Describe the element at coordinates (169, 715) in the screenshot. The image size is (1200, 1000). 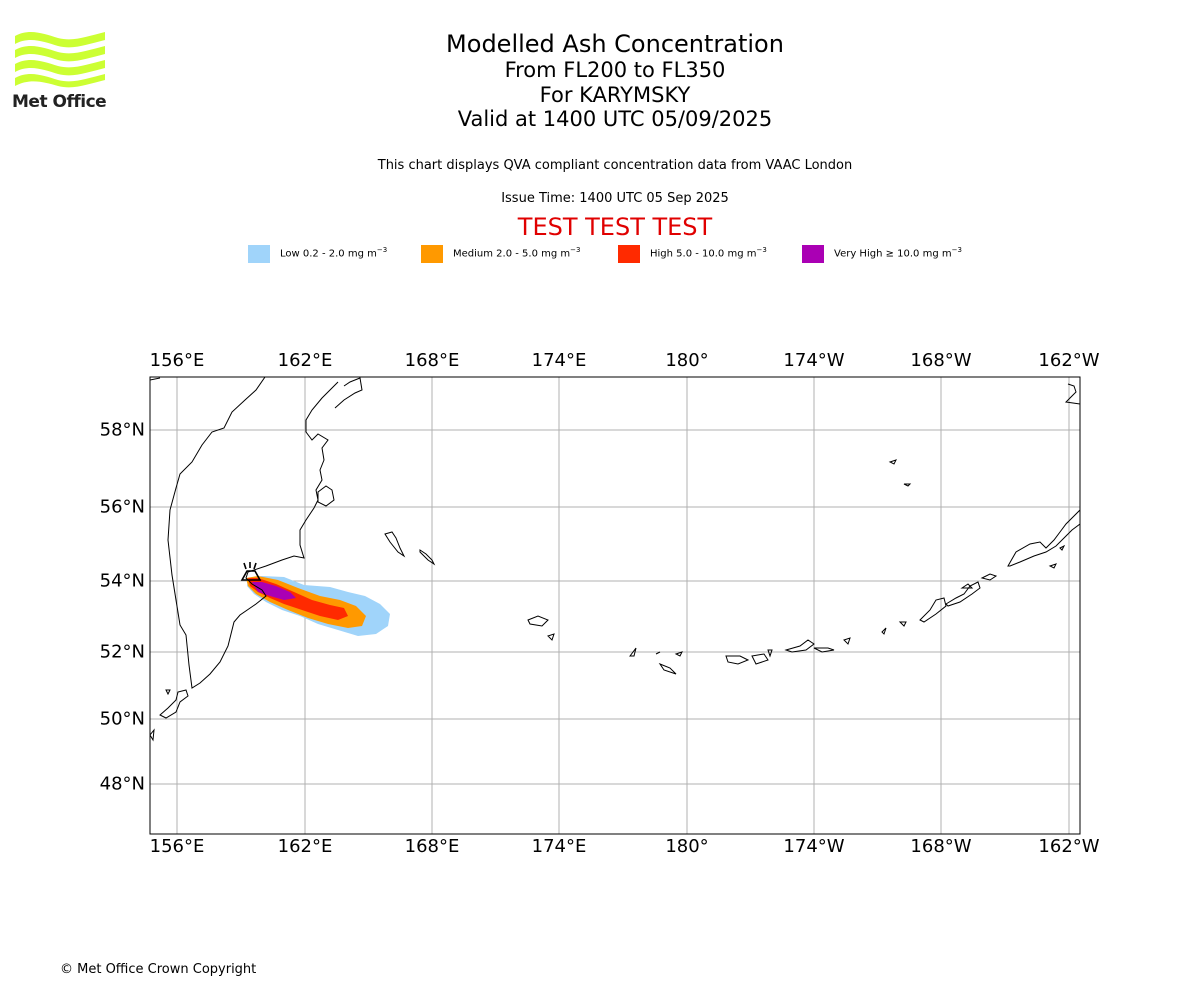
I see `south-kamchatka-island` at that location.